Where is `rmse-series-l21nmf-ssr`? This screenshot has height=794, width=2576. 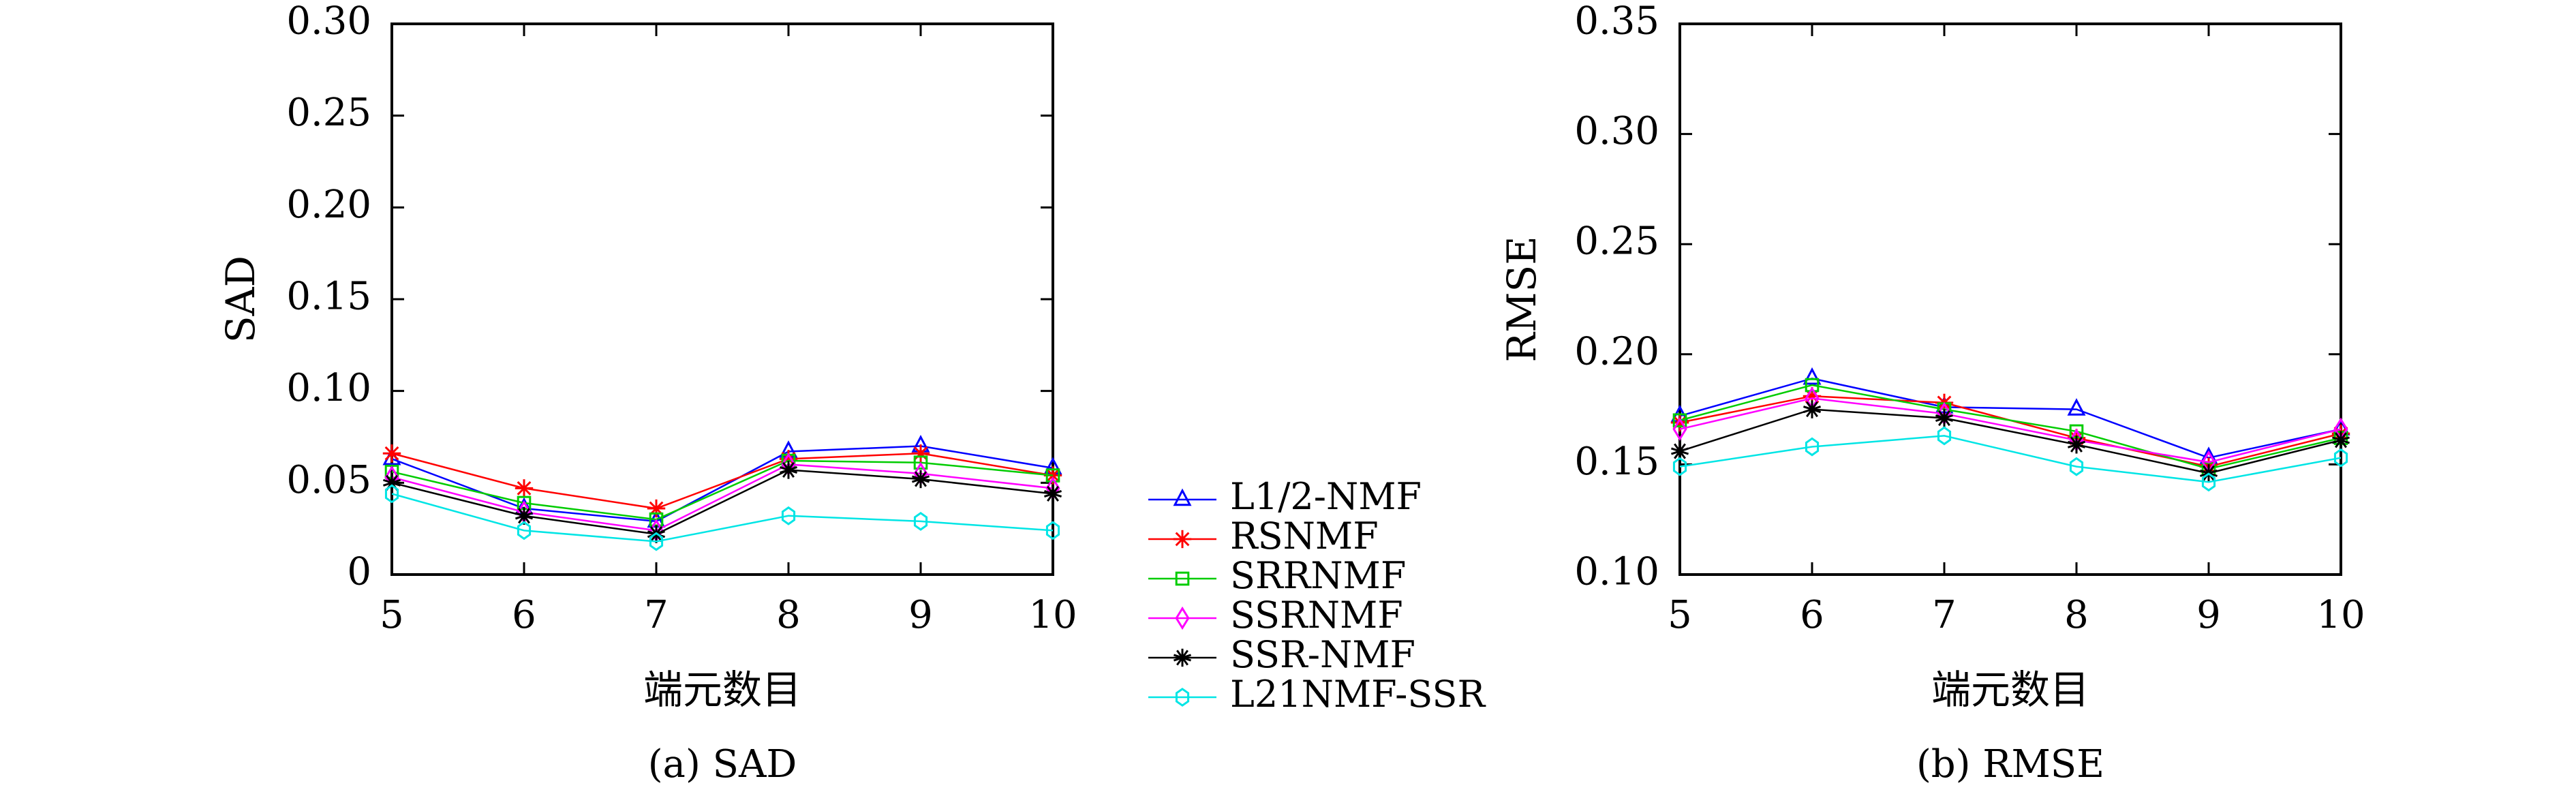
rmse-series-l21nmf-ssr is located at coordinates (2010, 459).